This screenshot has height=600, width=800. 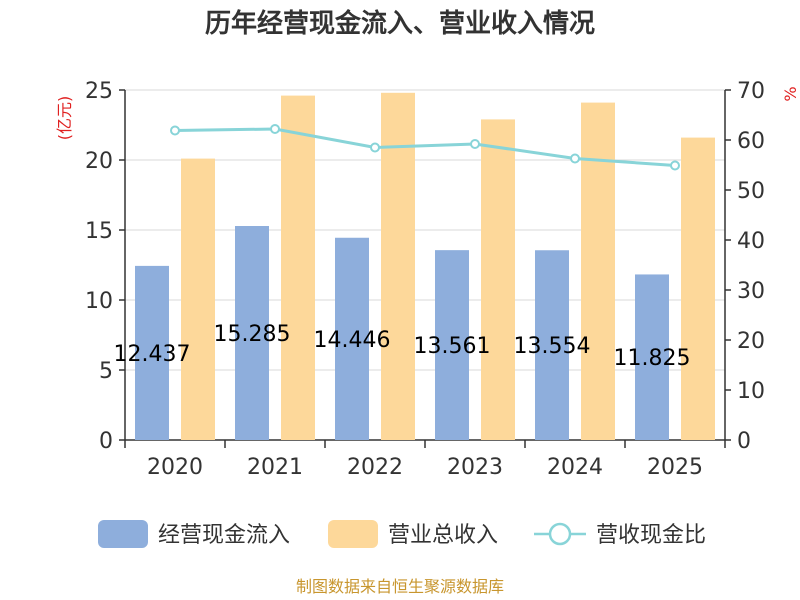 I want to click on y-left-axis-label: (亿元), so click(x=64, y=118).